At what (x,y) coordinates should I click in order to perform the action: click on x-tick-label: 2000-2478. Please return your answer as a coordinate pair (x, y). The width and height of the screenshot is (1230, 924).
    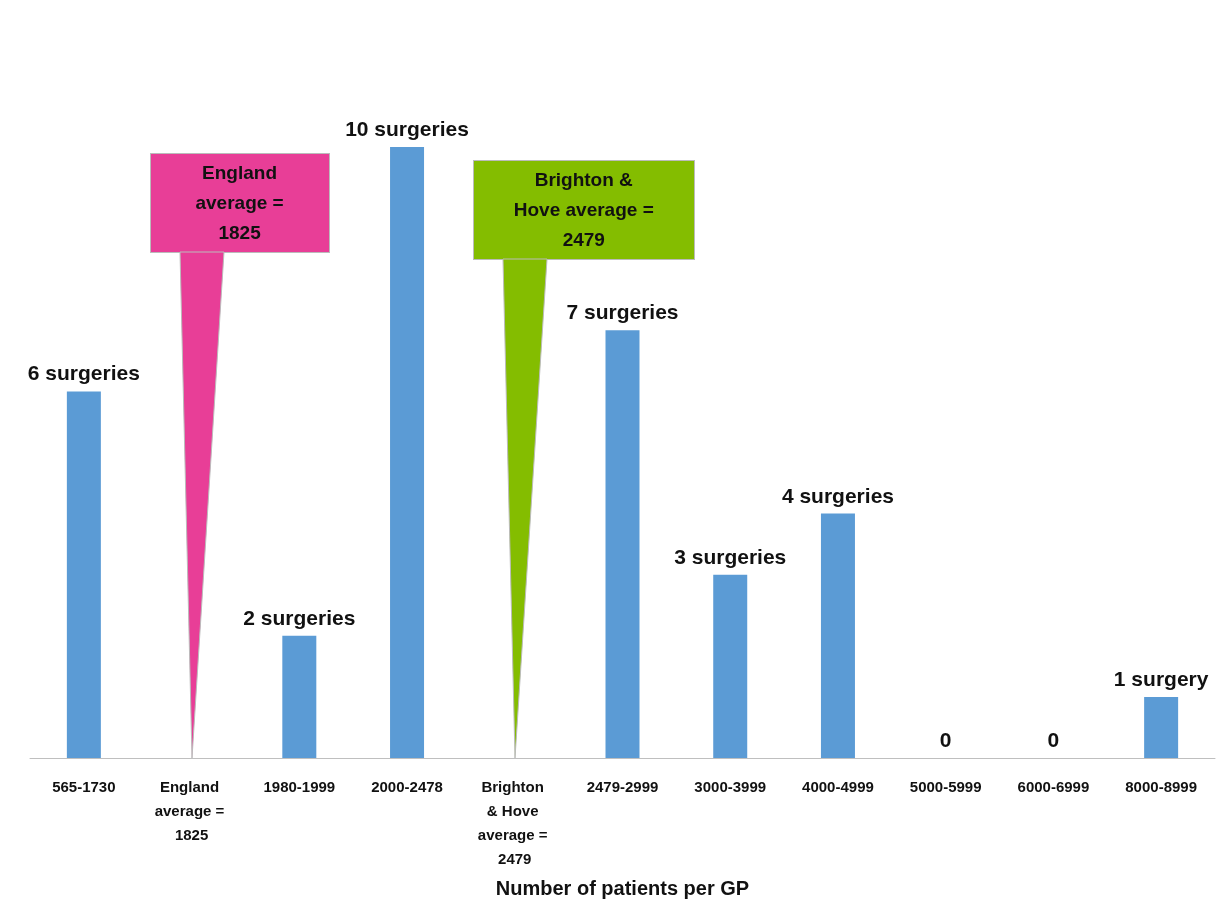
    Looking at the image, I should click on (407, 786).